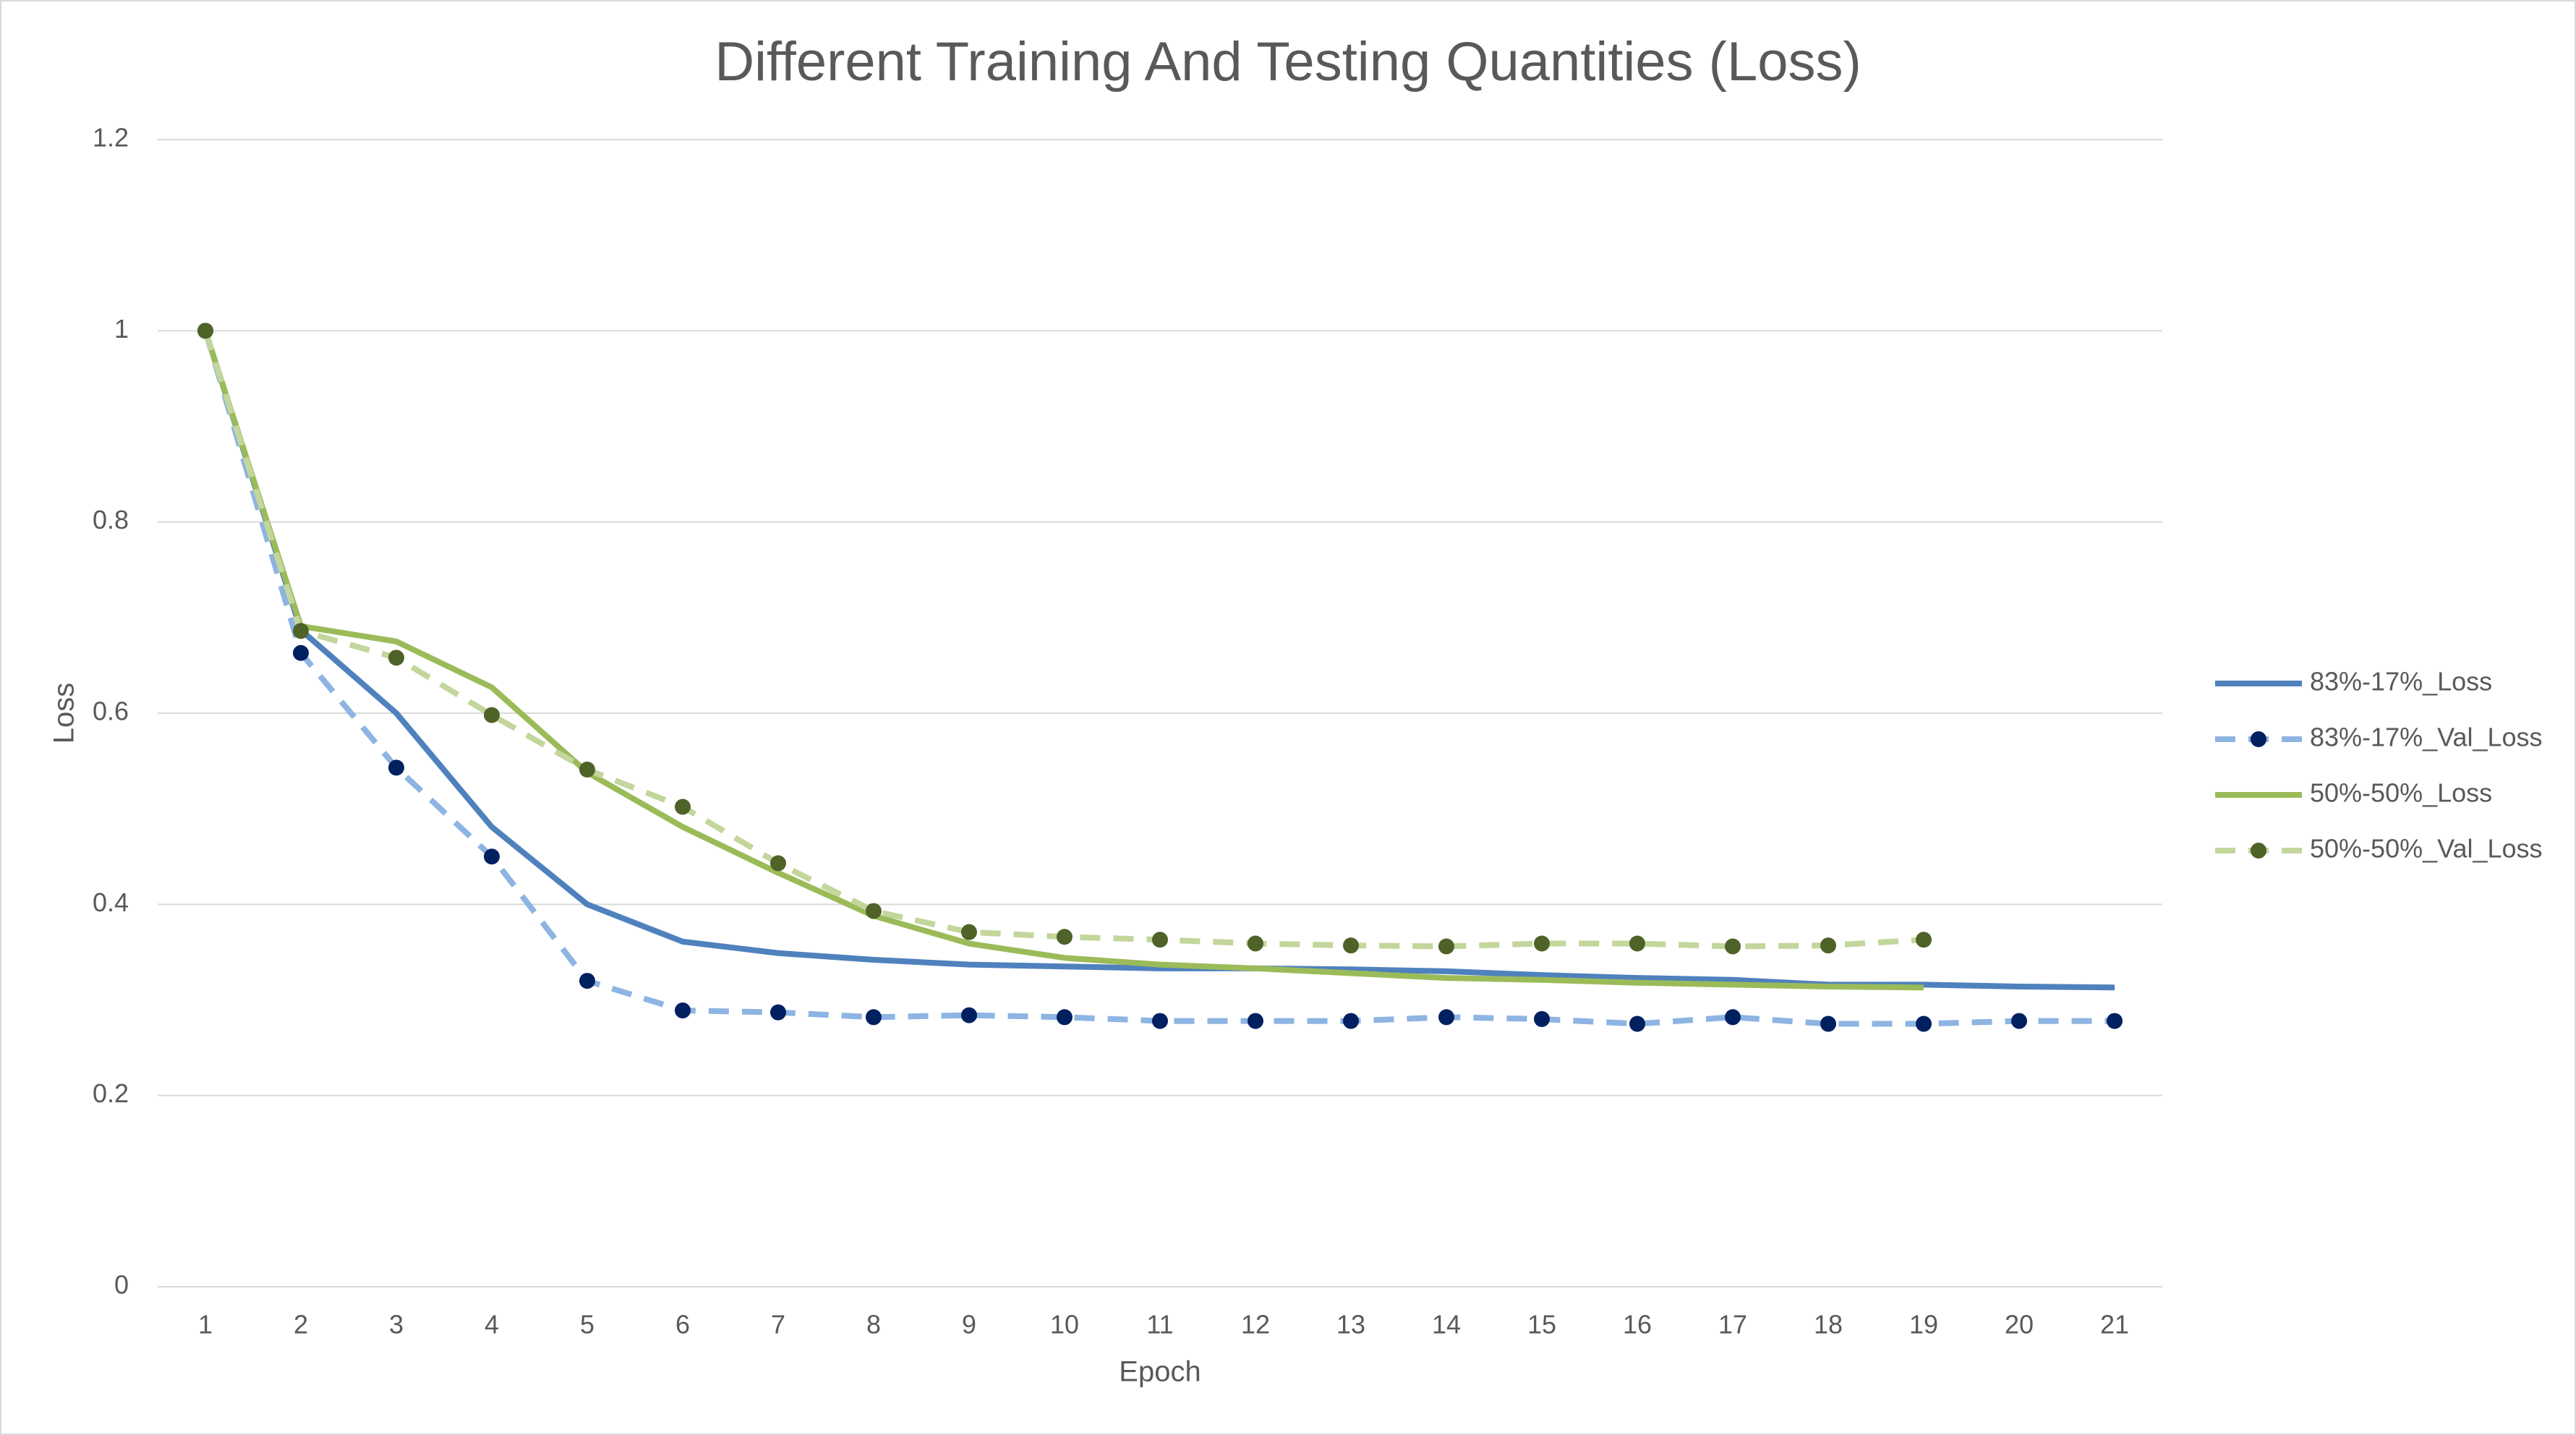 The height and width of the screenshot is (1435, 2576). Describe the element at coordinates (111, 711) in the screenshot. I see `y-tick-label: 0.6` at that location.